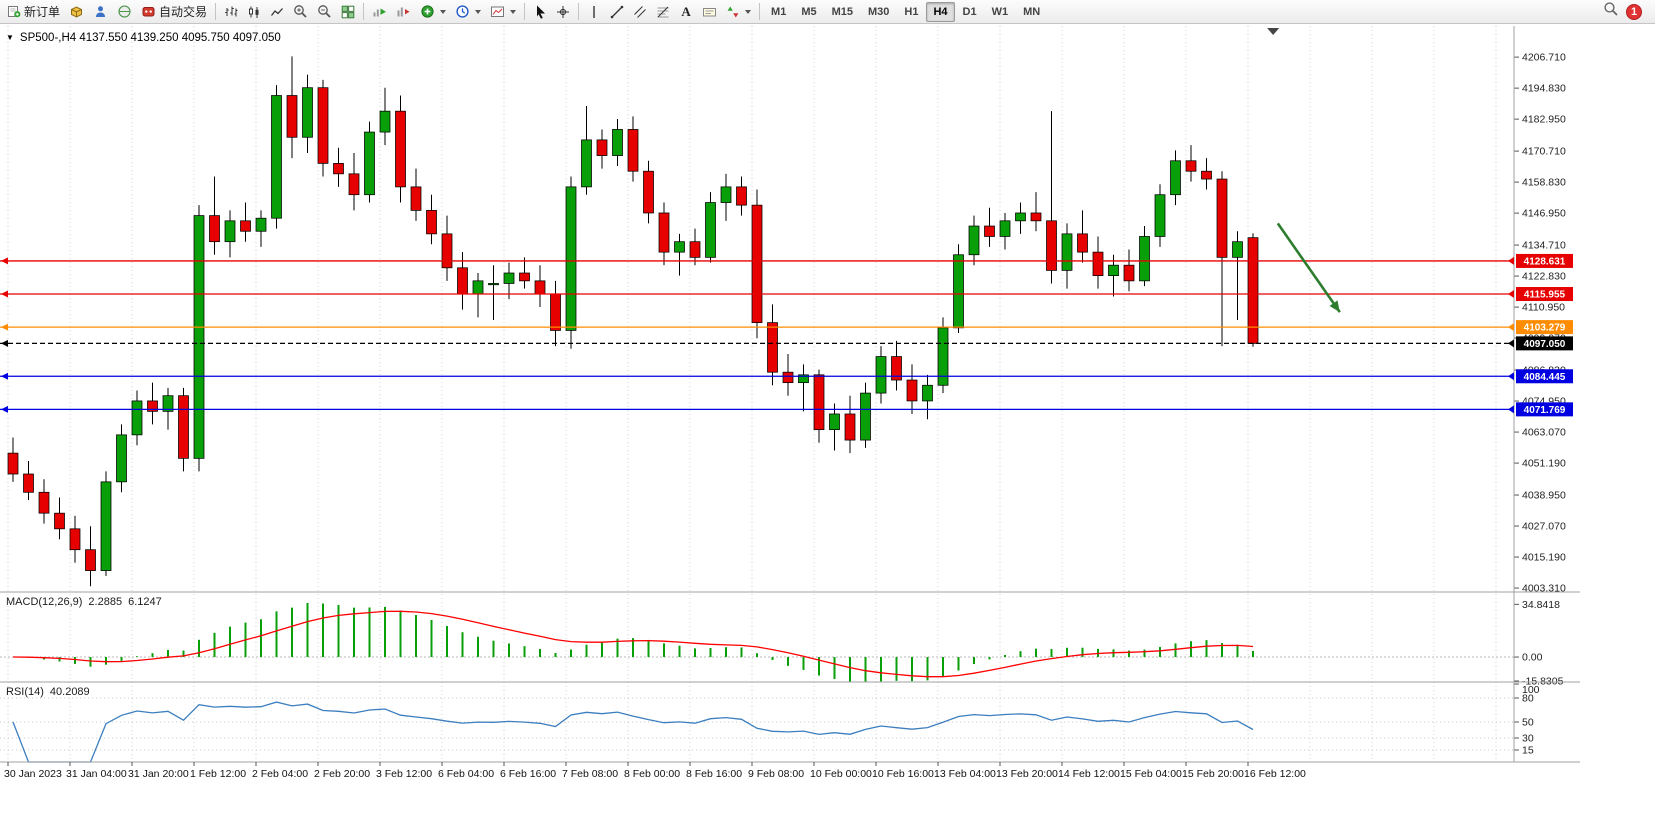 This screenshot has height=826, width=1655. I want to click on fibonacci-icon, so click(663, 12).